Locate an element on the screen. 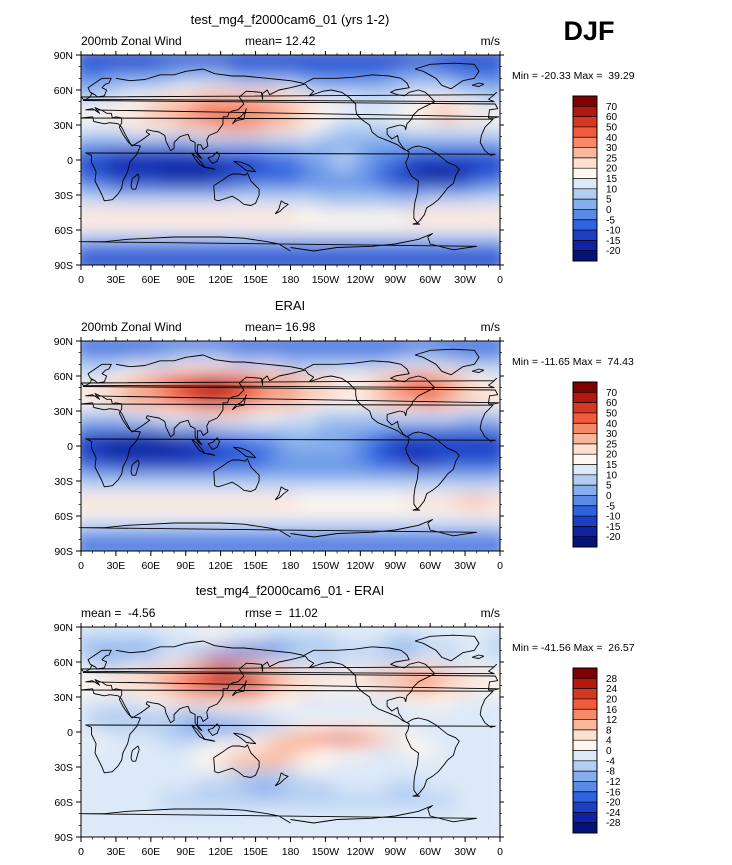  y-tick-label: 60N is located at coordinates (63, 377).